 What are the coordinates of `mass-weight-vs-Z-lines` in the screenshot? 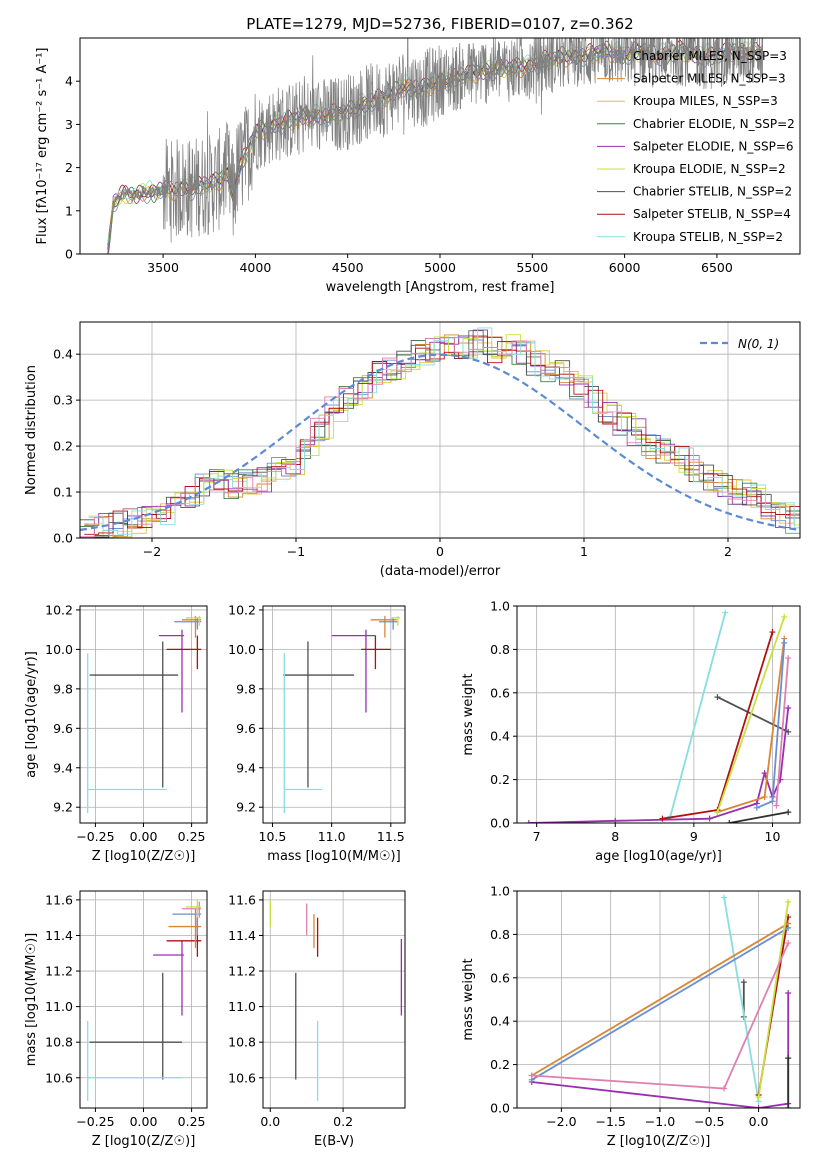 It's located at (660, 1001).